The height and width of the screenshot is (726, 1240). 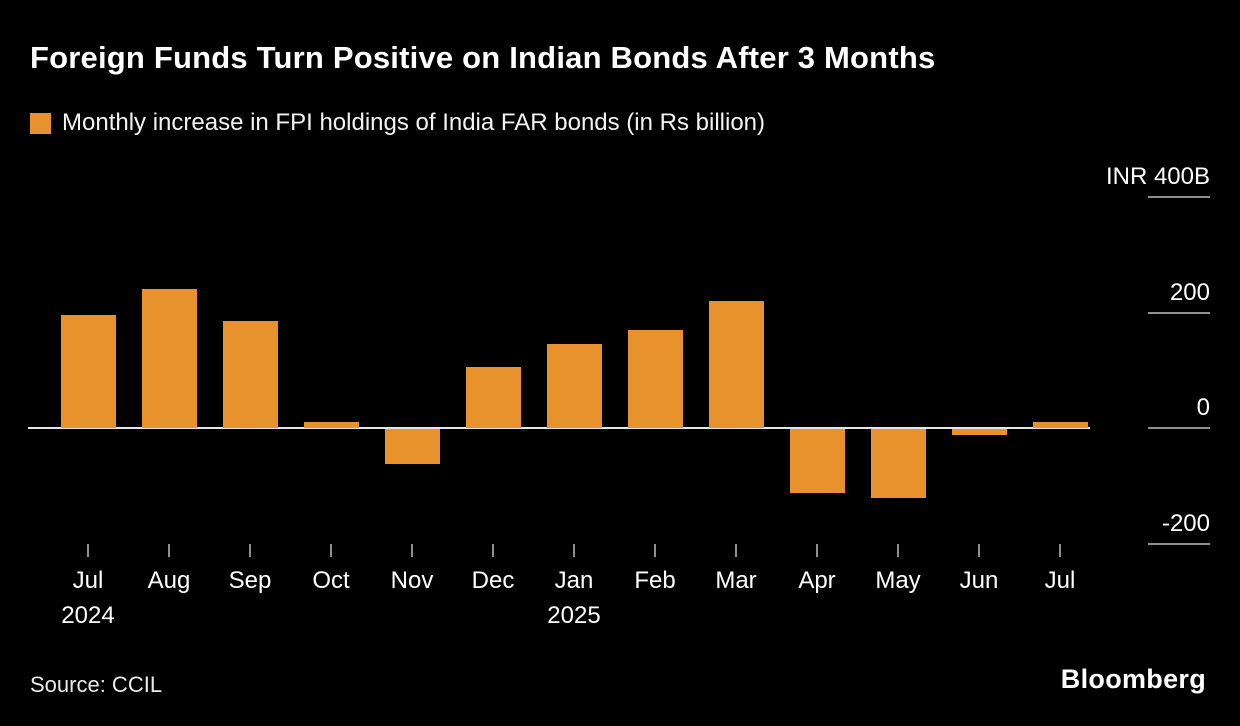 What do you see at coordinates (493, 580) in the screenshot?
I see `x-tick-label: Dec` at bounding box center [493, 580].